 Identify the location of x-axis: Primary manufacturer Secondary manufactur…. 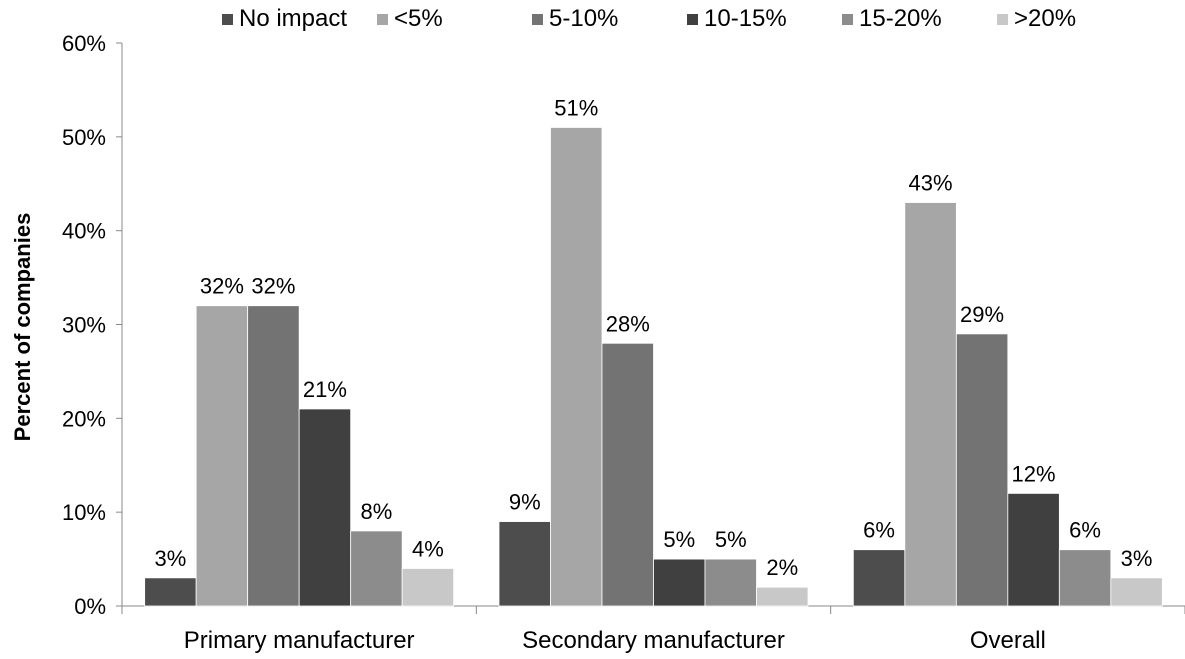
(653, 629).